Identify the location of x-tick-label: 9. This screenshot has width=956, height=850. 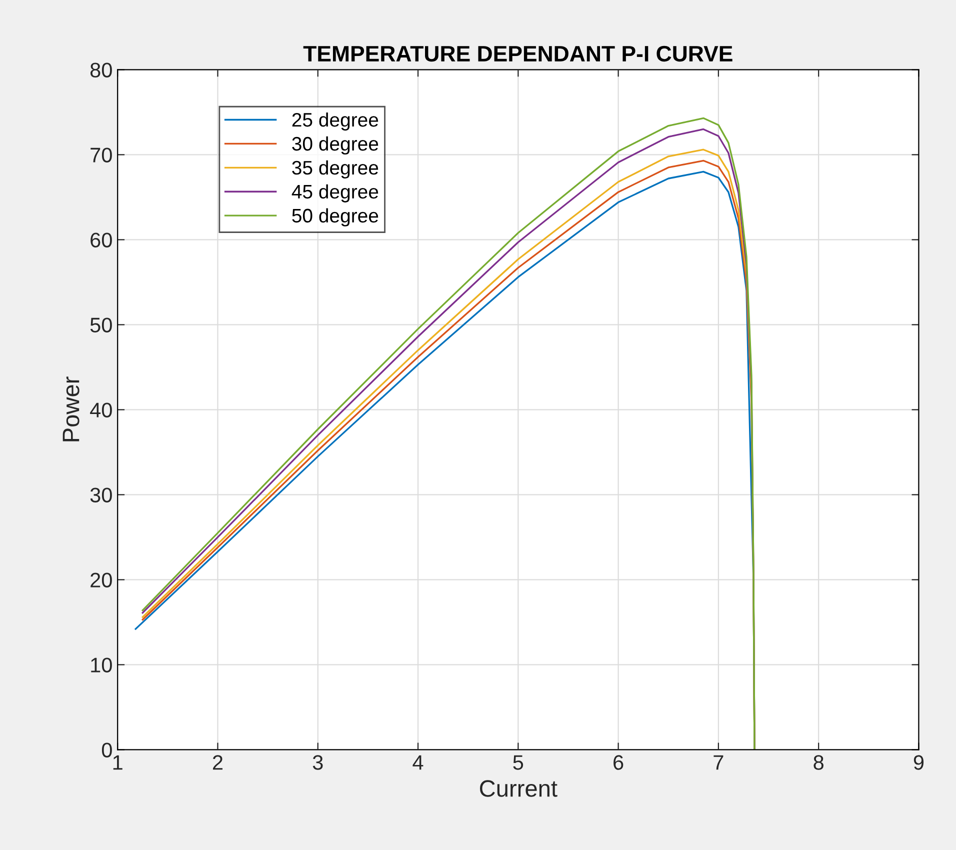
(919, 762).